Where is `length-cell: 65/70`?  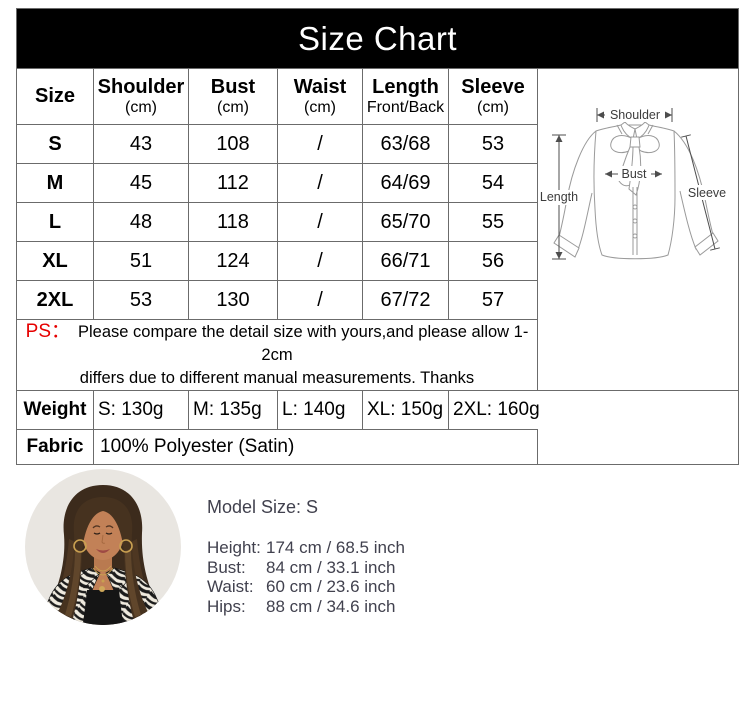
length-cell: 65/70 is located at coordinates (405, 222).